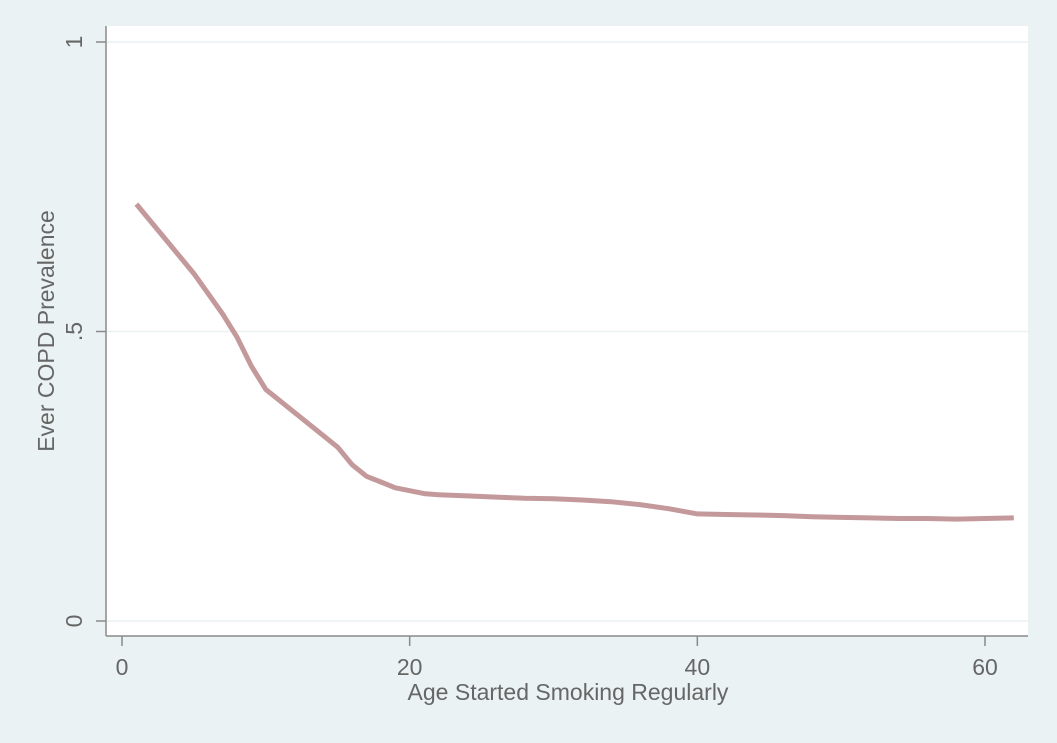 The width and height of the screenshot is (1057, 743). Describe the element at coordinates (698, 667) in the screenshot. I see `x-tick-label-2: 40` at that location.